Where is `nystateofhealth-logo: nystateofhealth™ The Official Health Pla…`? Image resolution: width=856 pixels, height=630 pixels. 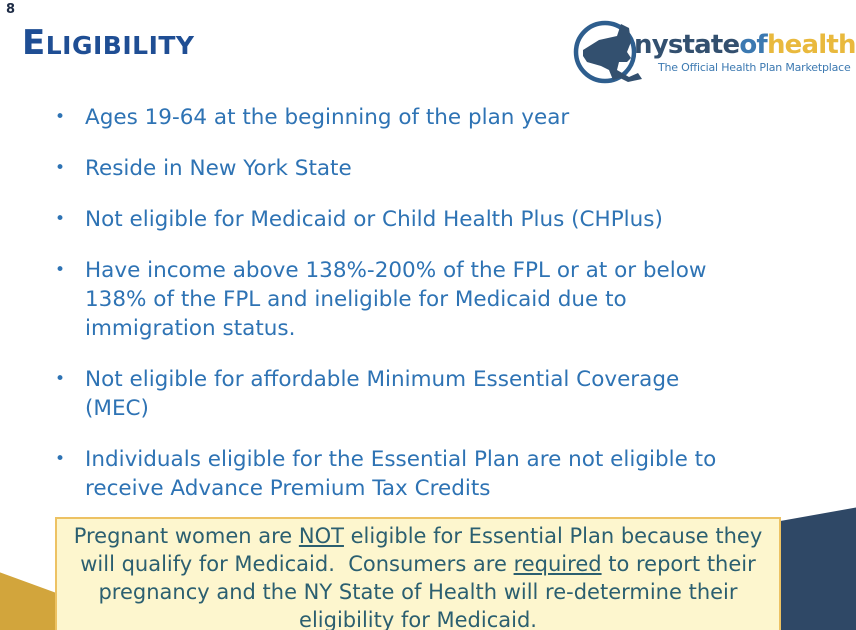
nystateofhealth-logo: nystateofhealth™ The Official Health Pla… is located at coordinates (714, 52).